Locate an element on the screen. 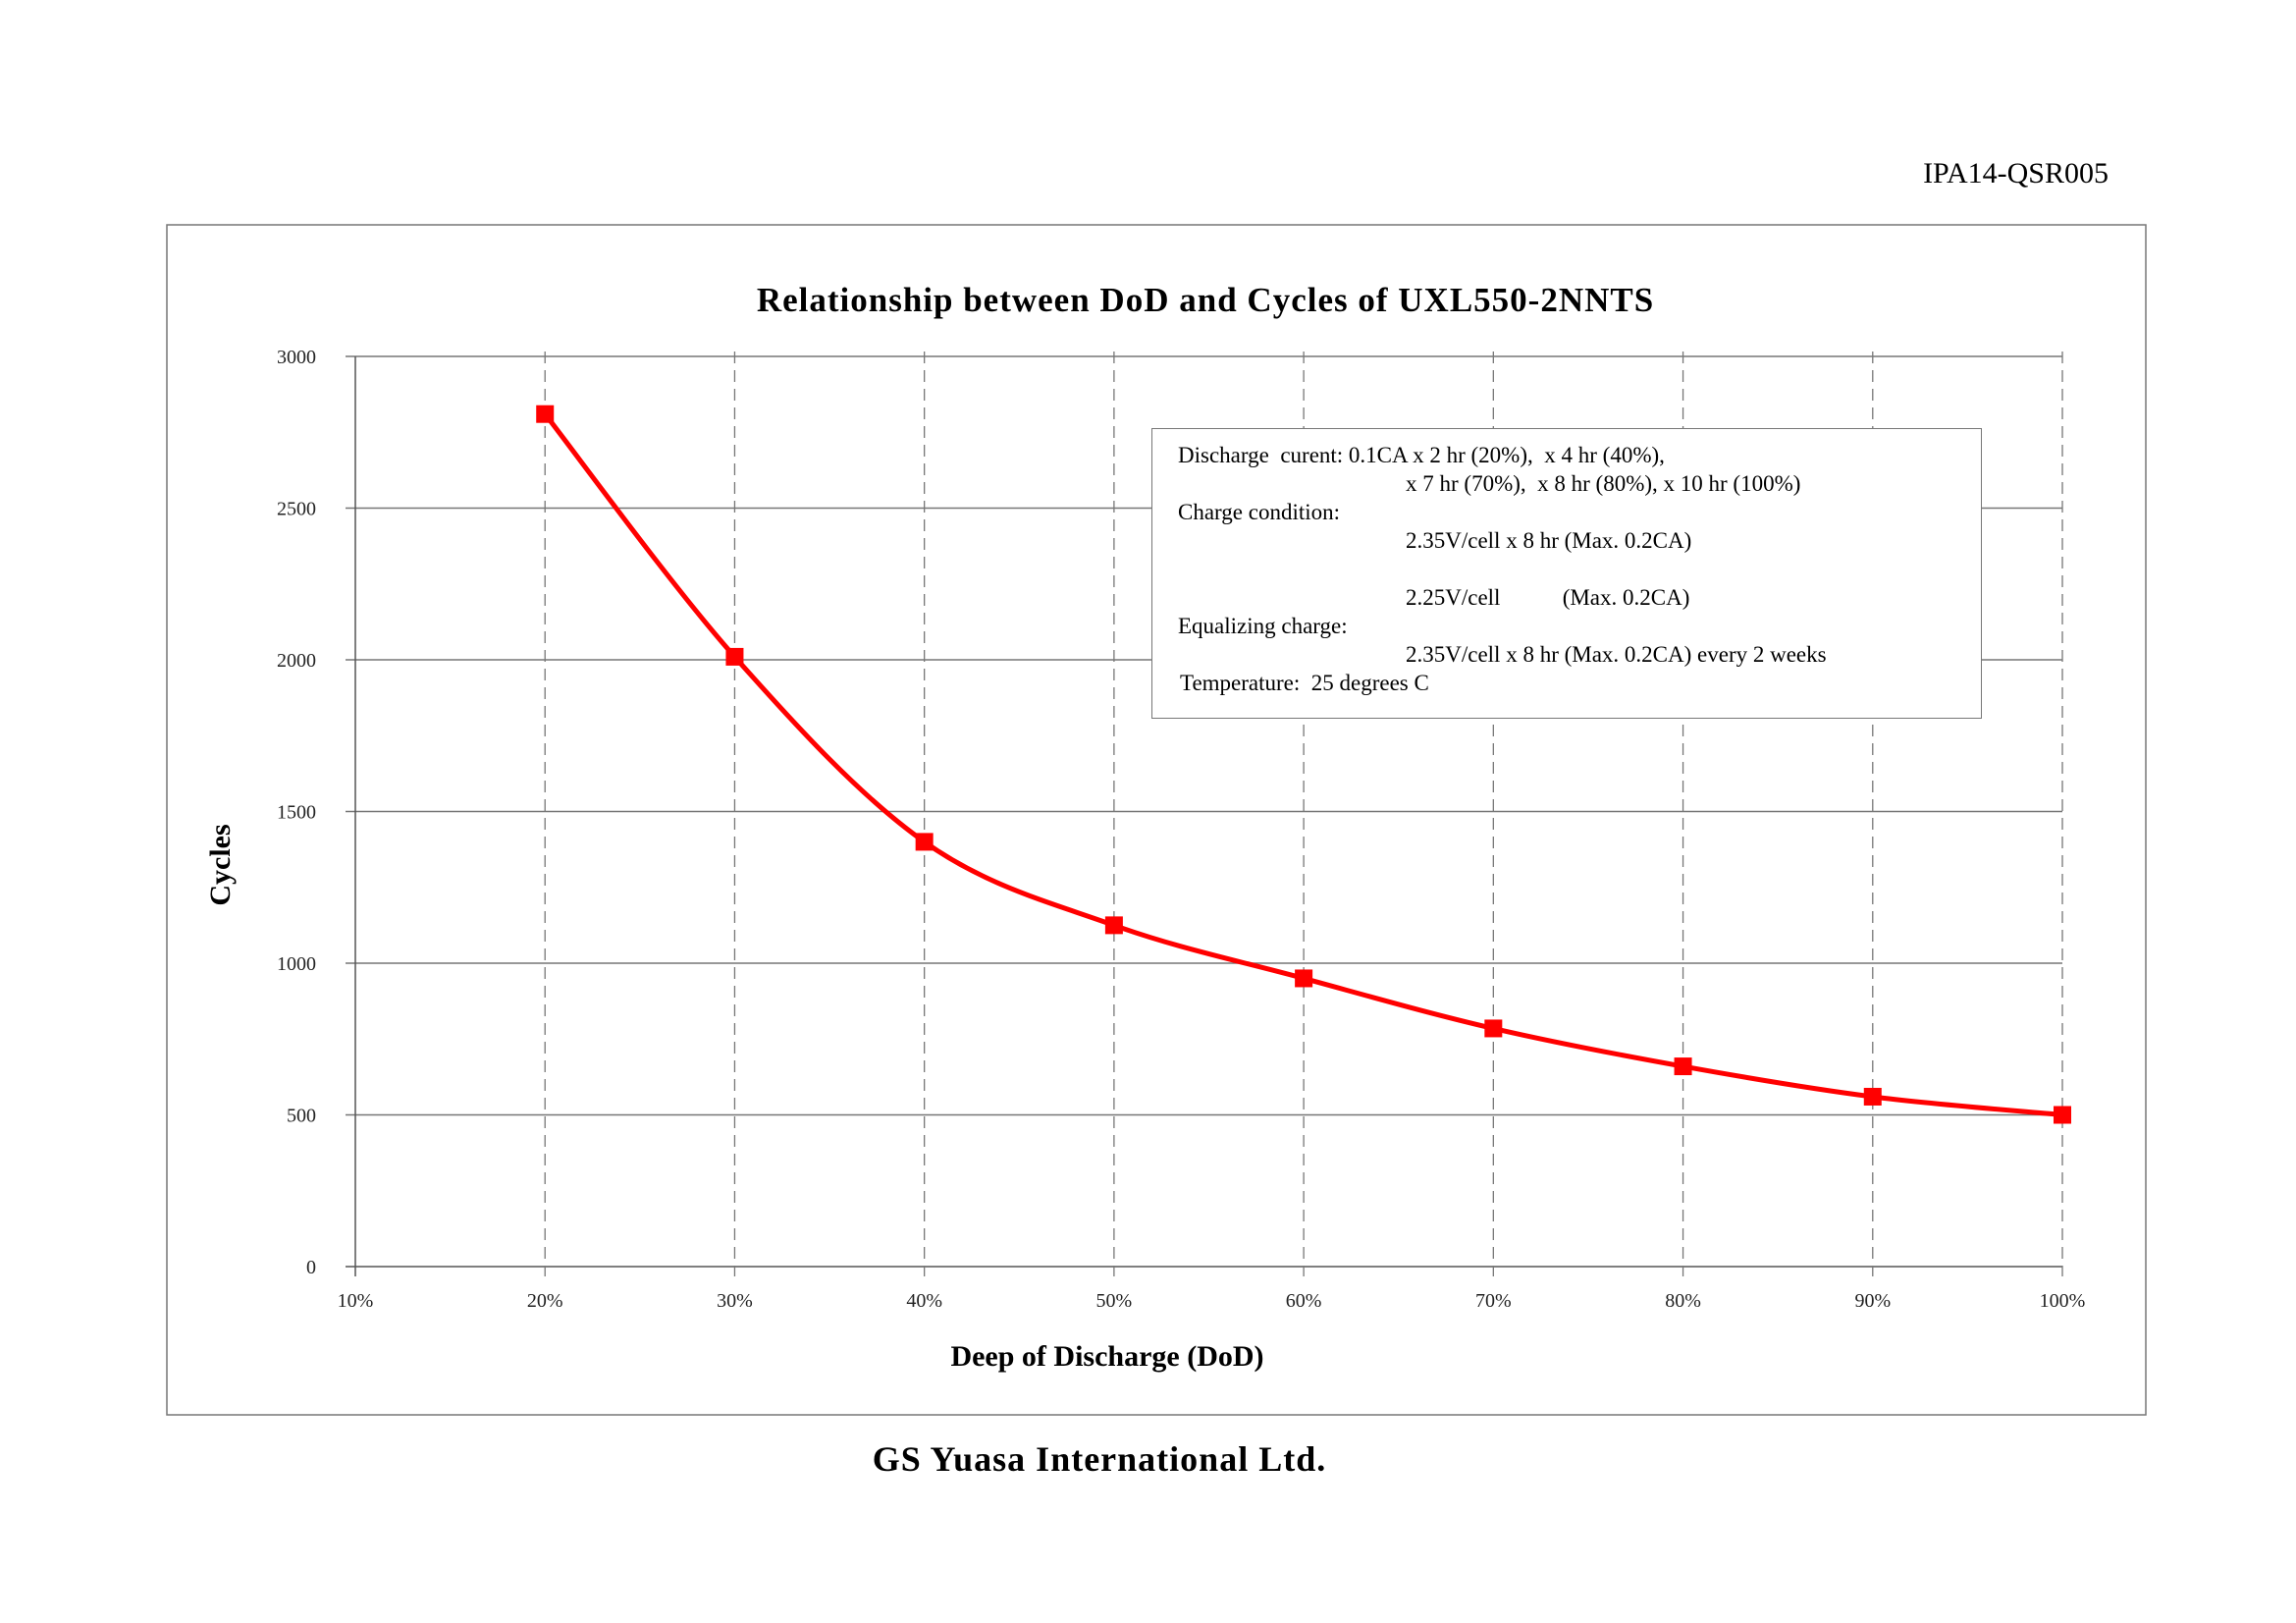  temperature-line: Temperature: 25 degrees C is located at coordinates (1305, 683).